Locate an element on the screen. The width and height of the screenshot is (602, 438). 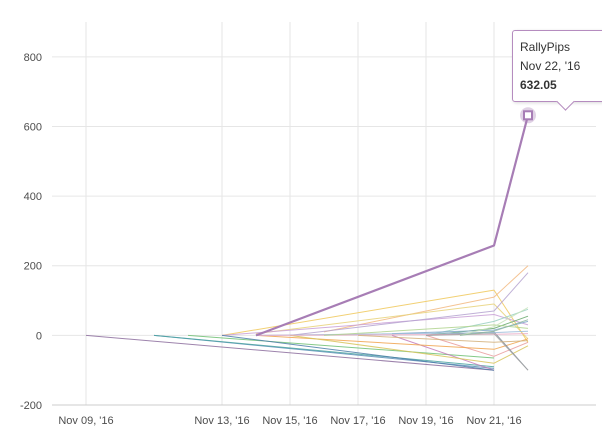
y-tick-label: -200 is located at coordinates (31, 406).